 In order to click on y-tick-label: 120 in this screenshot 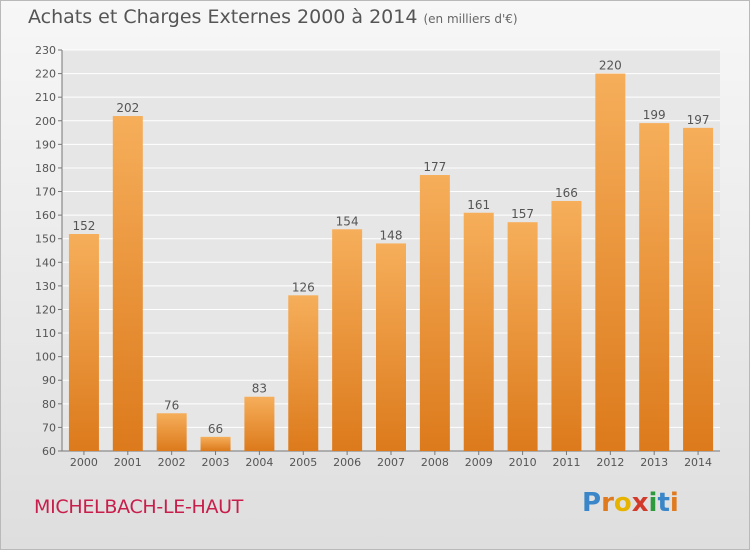, I will do `click(45, 309)`.